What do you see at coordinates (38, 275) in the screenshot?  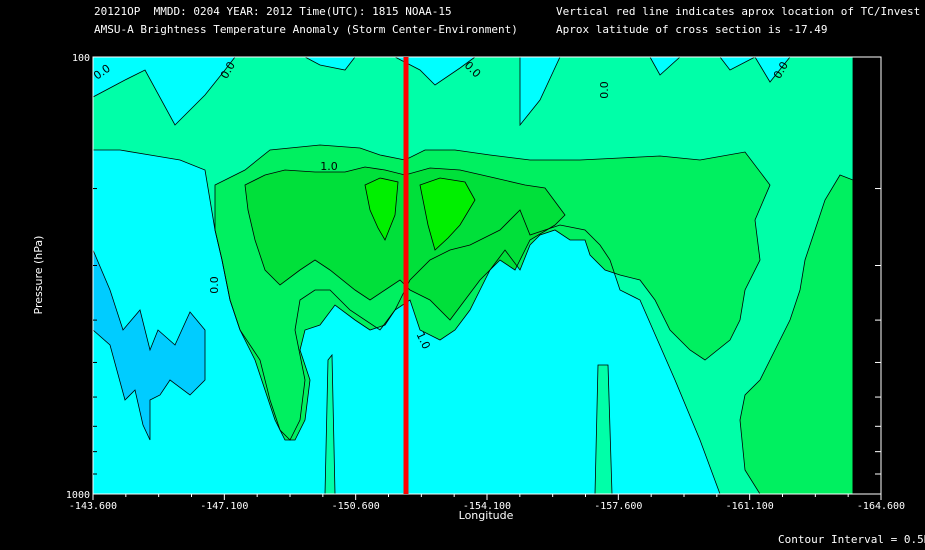 I see `y-axis-label: Pressure (hPa)` at bounding box center [38, 275].